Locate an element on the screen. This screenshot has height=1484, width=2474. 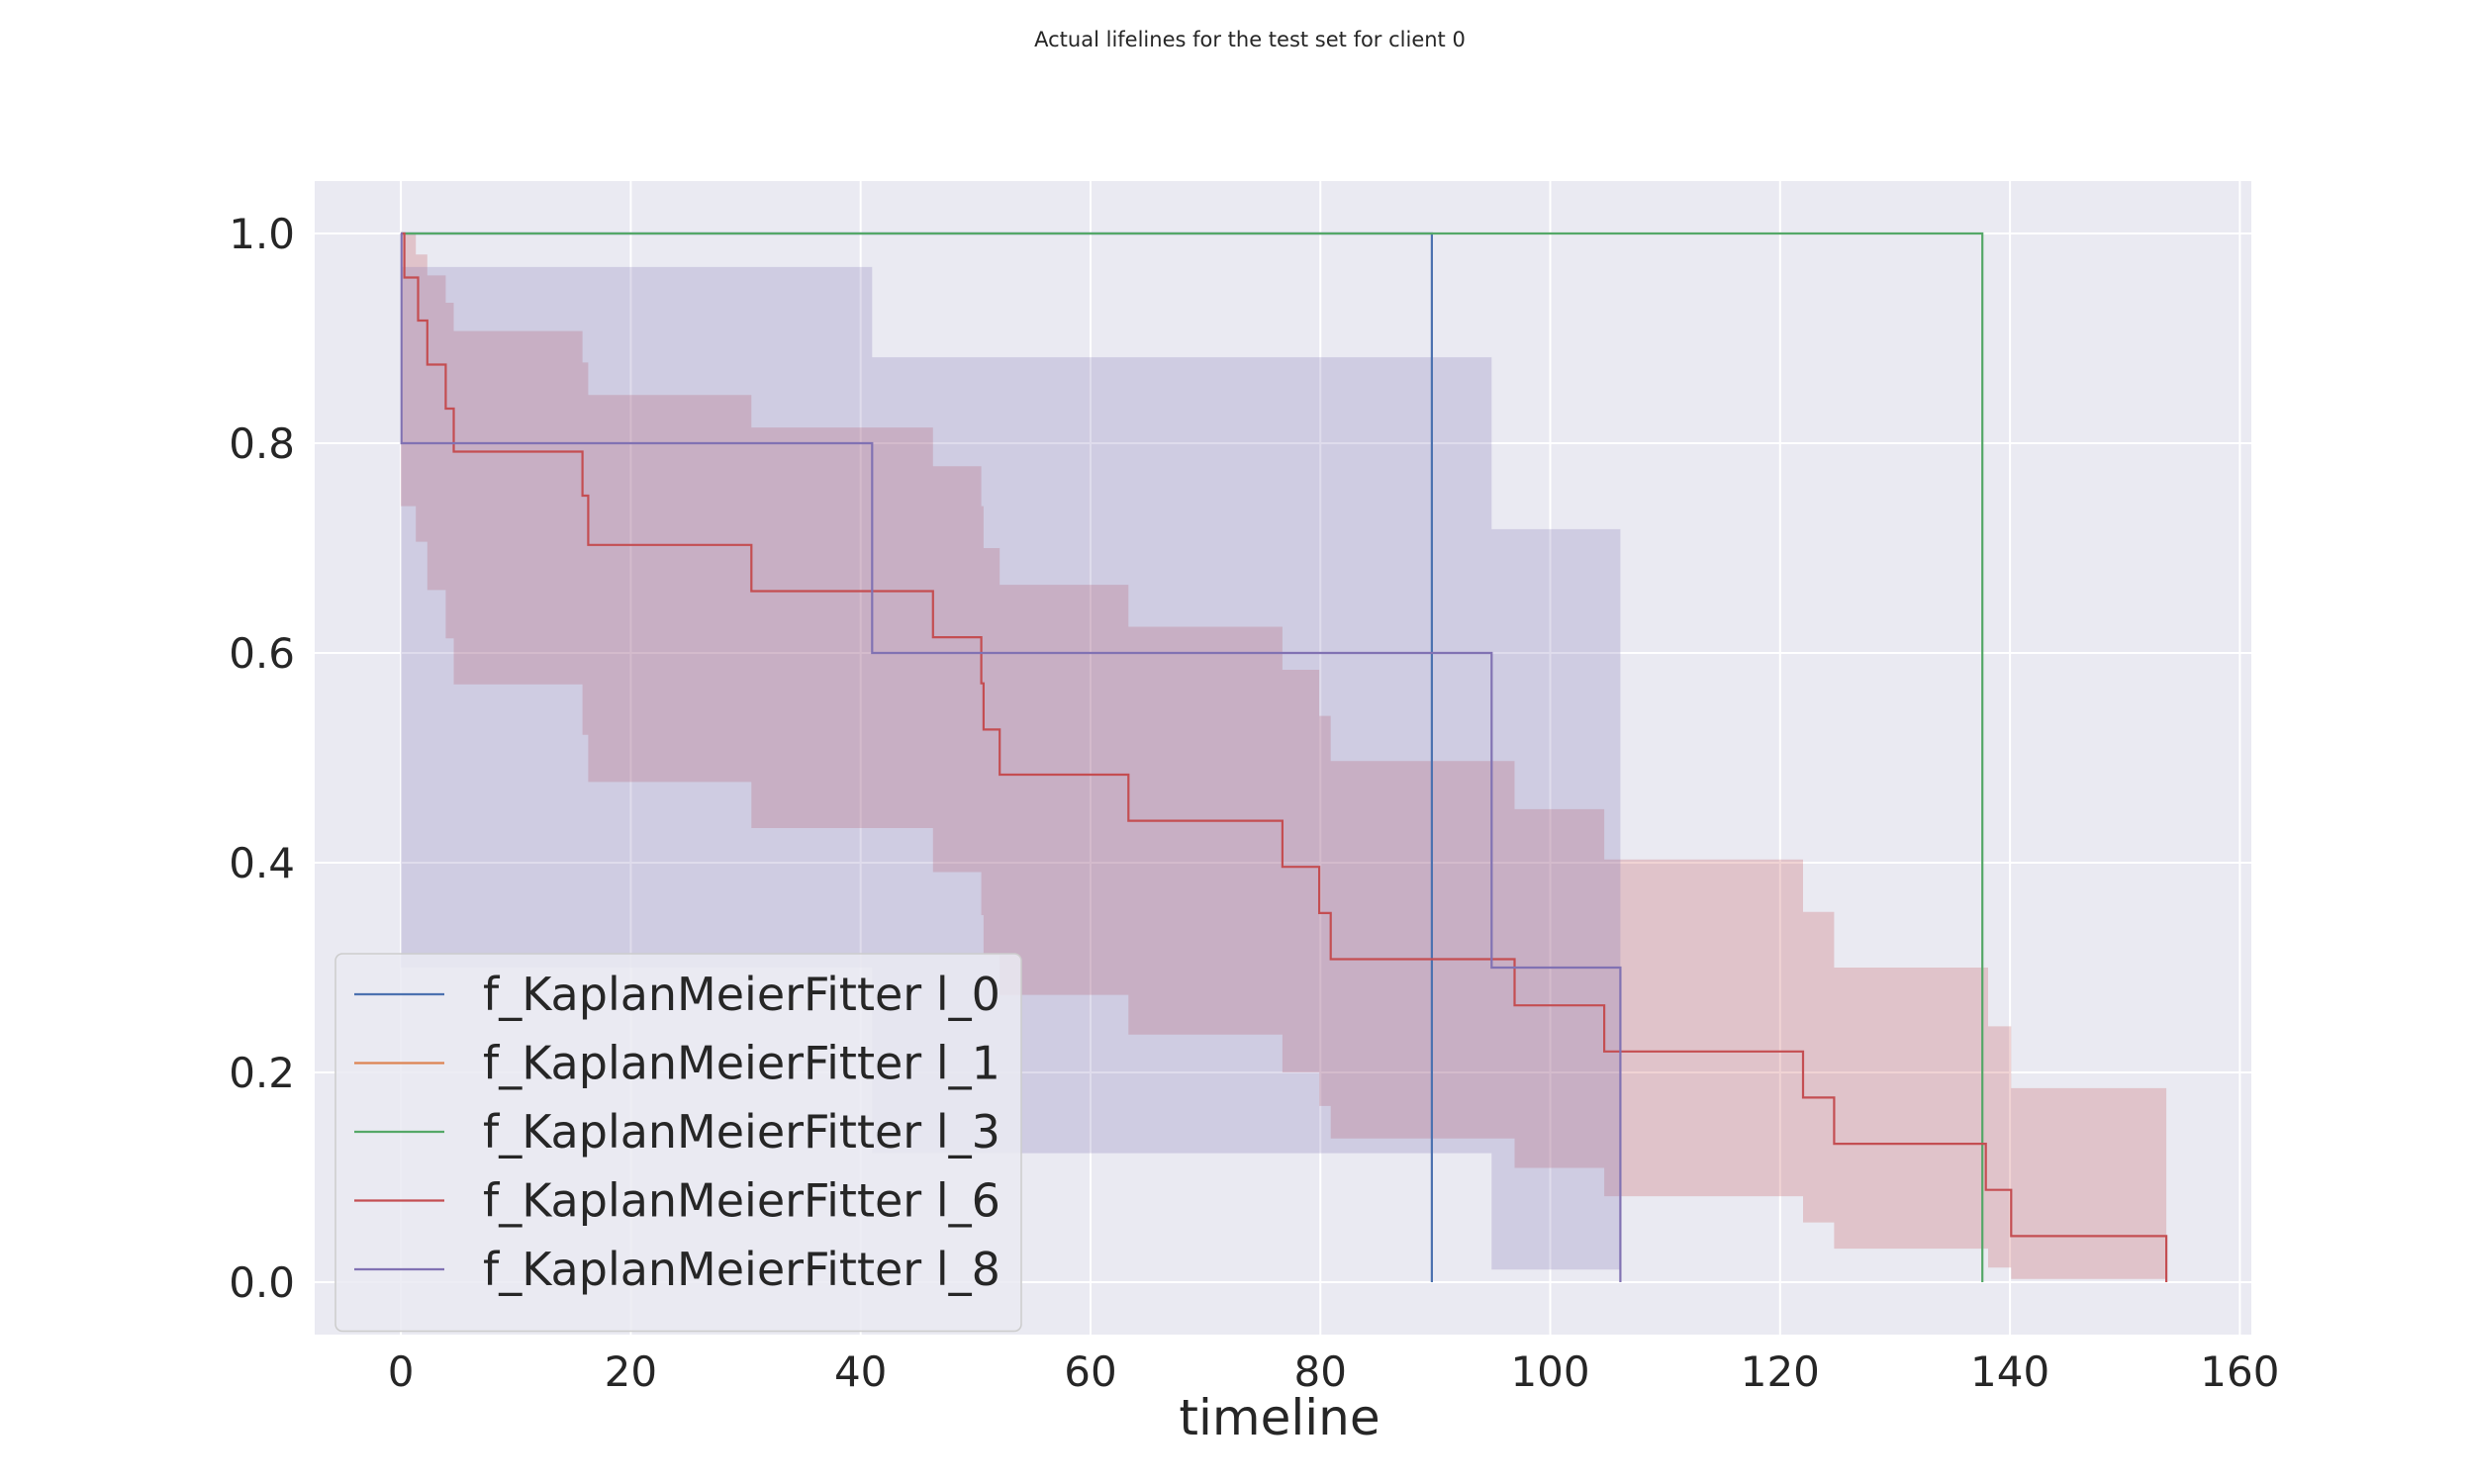
legend-label: f_KaplanMeierFitter l_1 is located at coordinates (742, 1063).